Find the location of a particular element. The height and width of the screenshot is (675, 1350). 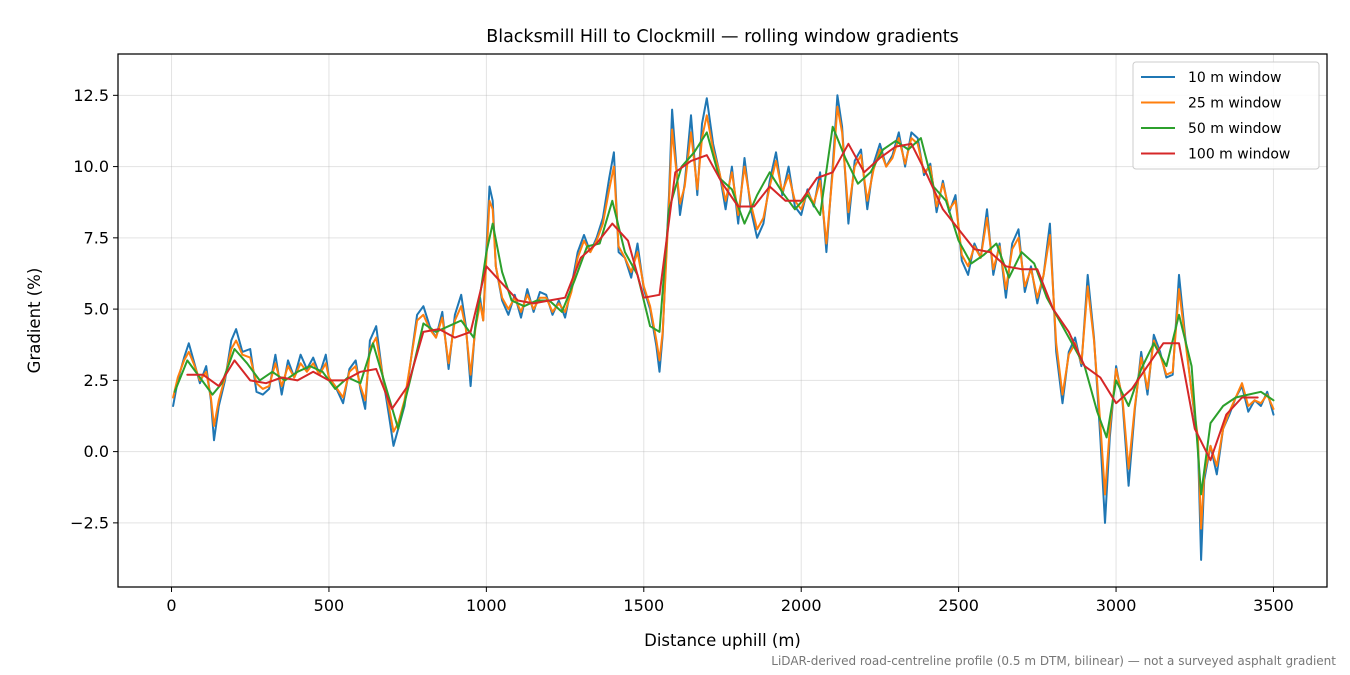

x-tick-label: 2000 is located at coordinates (801, 605).